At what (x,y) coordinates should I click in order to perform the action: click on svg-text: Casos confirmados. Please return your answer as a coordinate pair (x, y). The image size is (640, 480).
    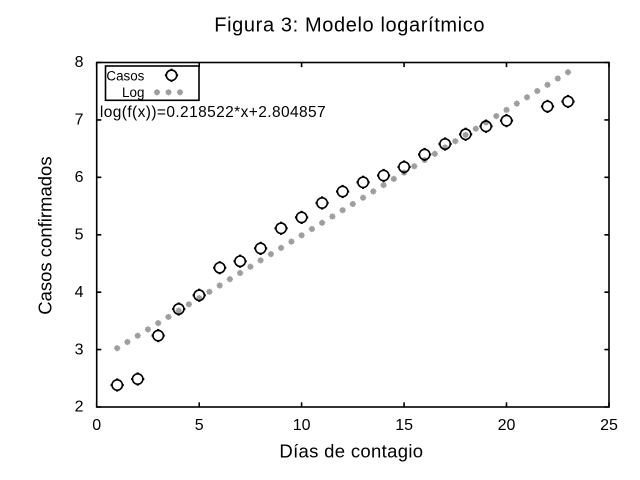
    Looking at the image, I should click on (45, 235).